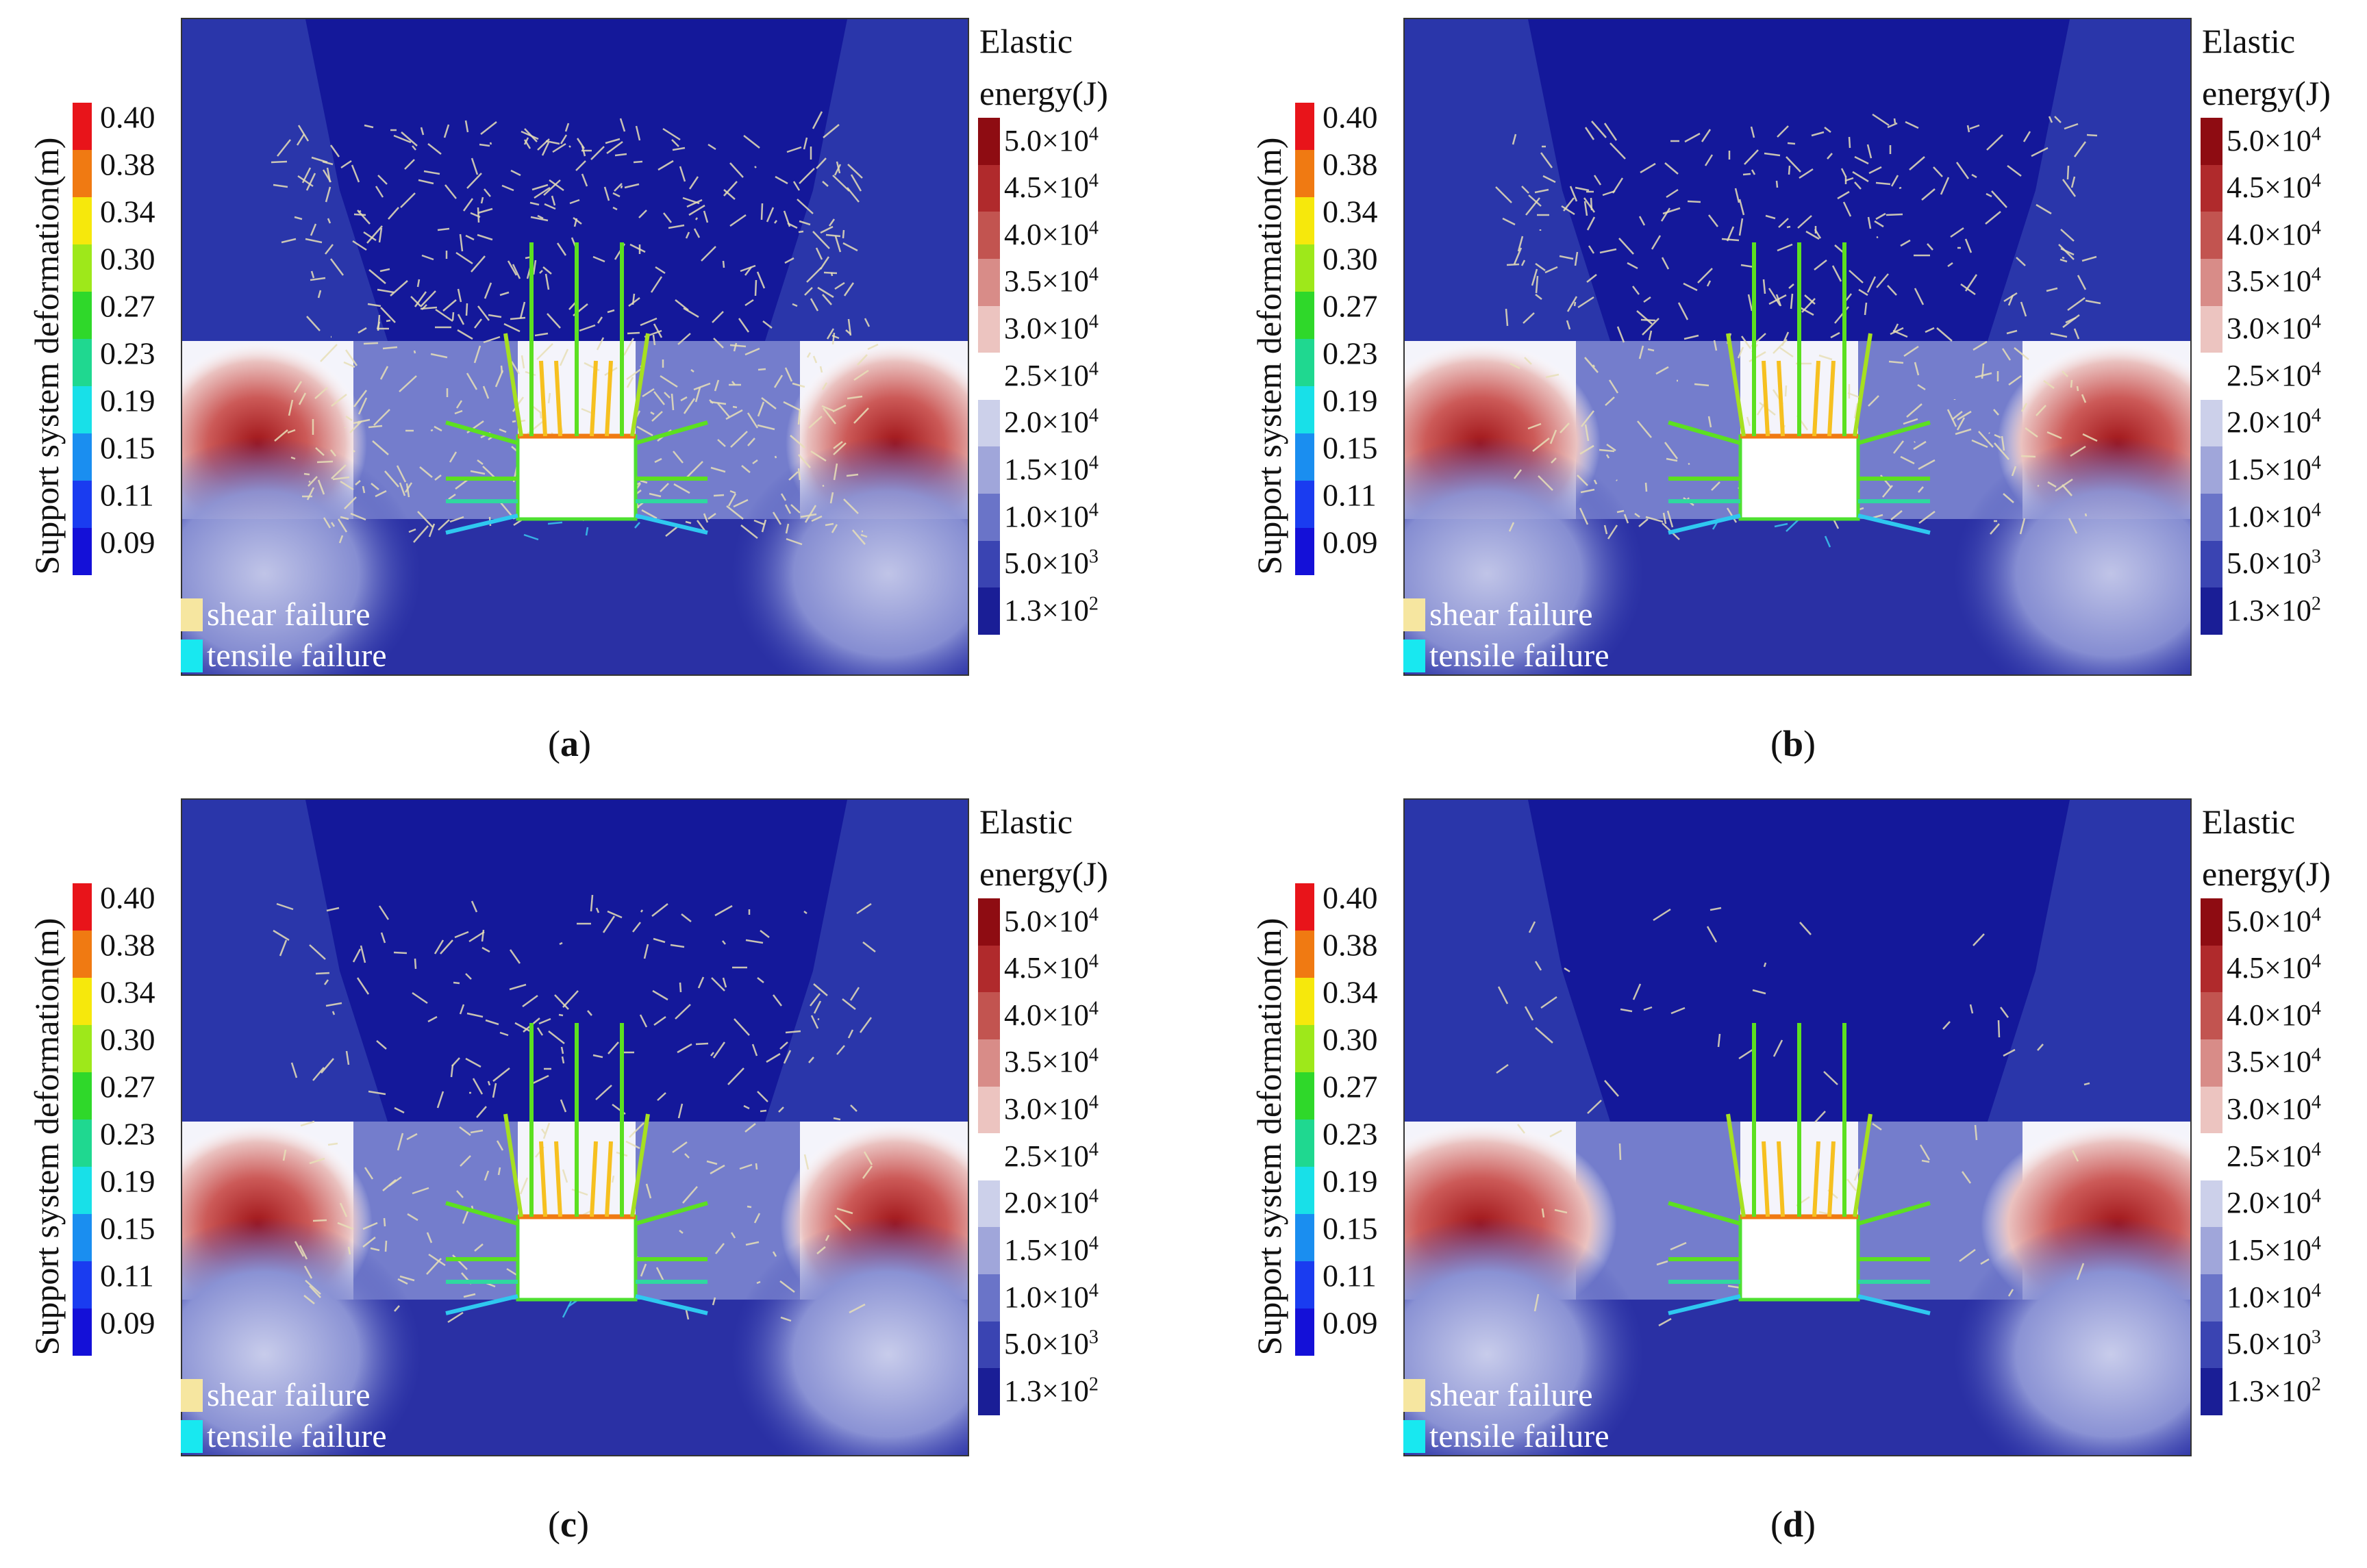 Image resolution: width=2367 pixels, height=1568 pixels. Describe the element at coordinates (297, 1436) in the screenshot. I see `tensile-failure-label: tensile failure` at that location.